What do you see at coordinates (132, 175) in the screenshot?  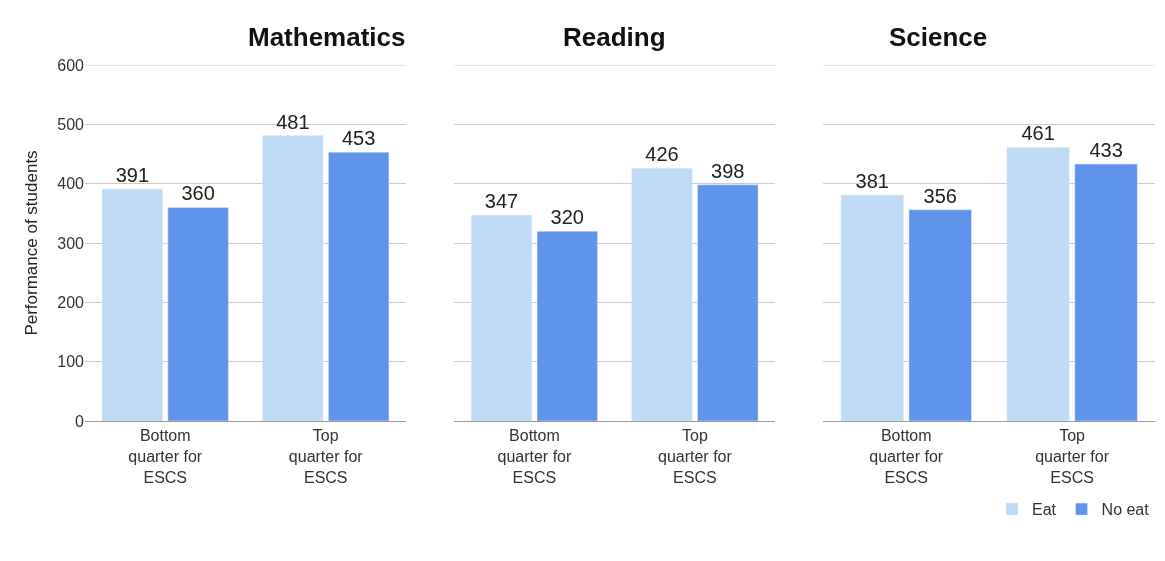 I see `data-label: 391` at bounding box center [132, 175].